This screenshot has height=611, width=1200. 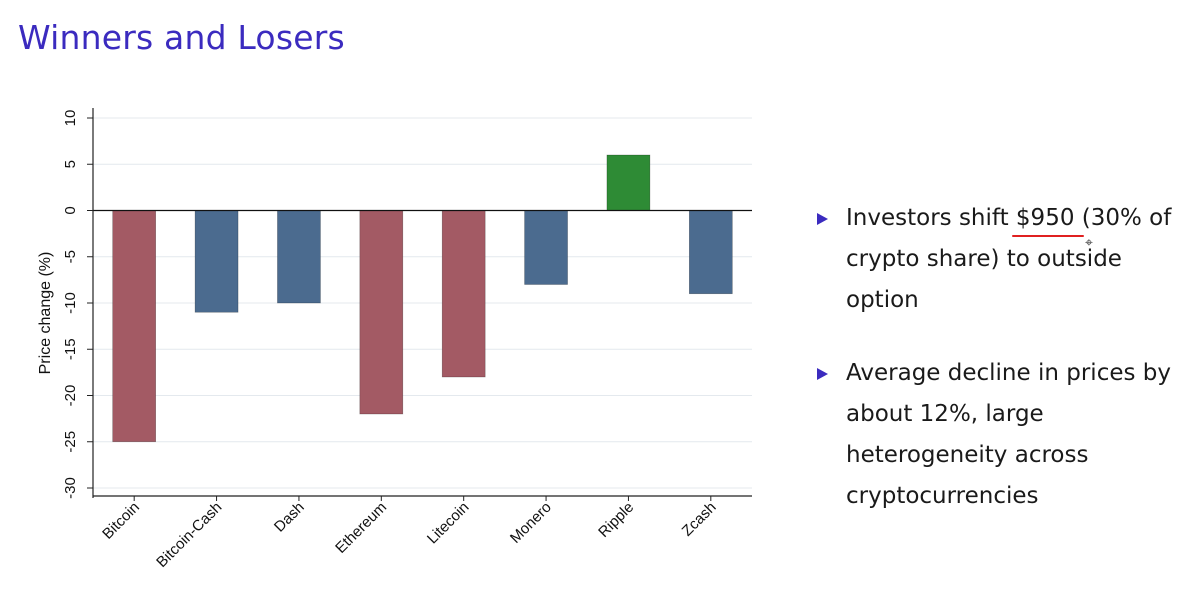 What do you see at coordinates (70, 256) in the screenshot?
I see `y-tick-label: -5` at bounding box center [70, 256].